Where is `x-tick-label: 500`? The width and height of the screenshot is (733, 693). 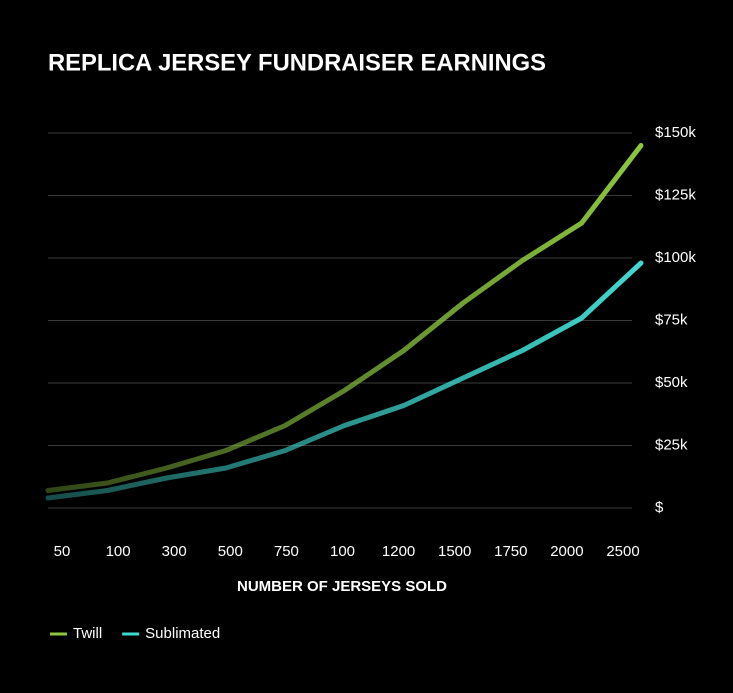
x-tick-label: 500 is located at coordinates (230, 551).